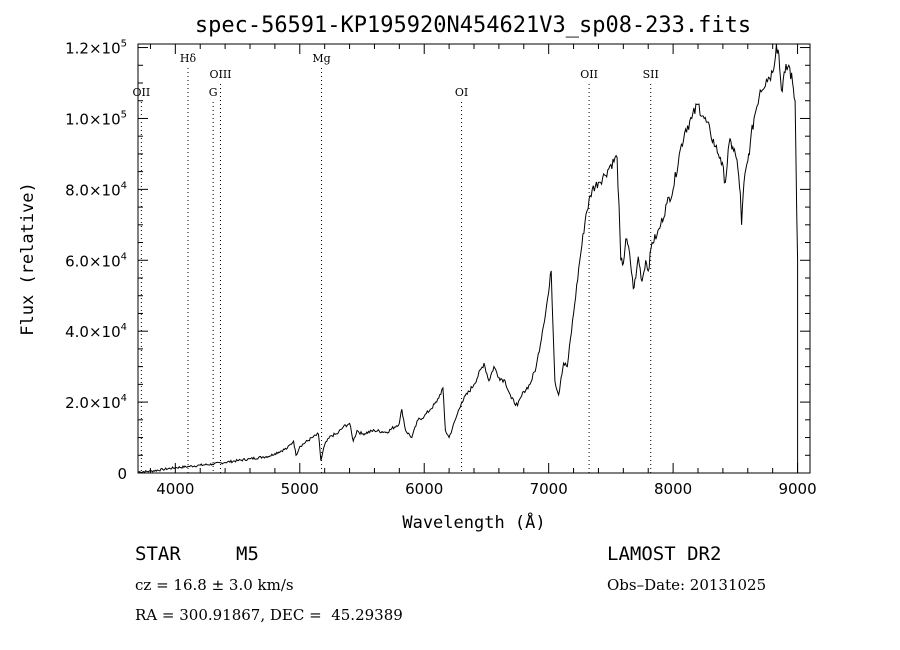  I want to click on y-tick-mantissa: 0, so click(122, 474).